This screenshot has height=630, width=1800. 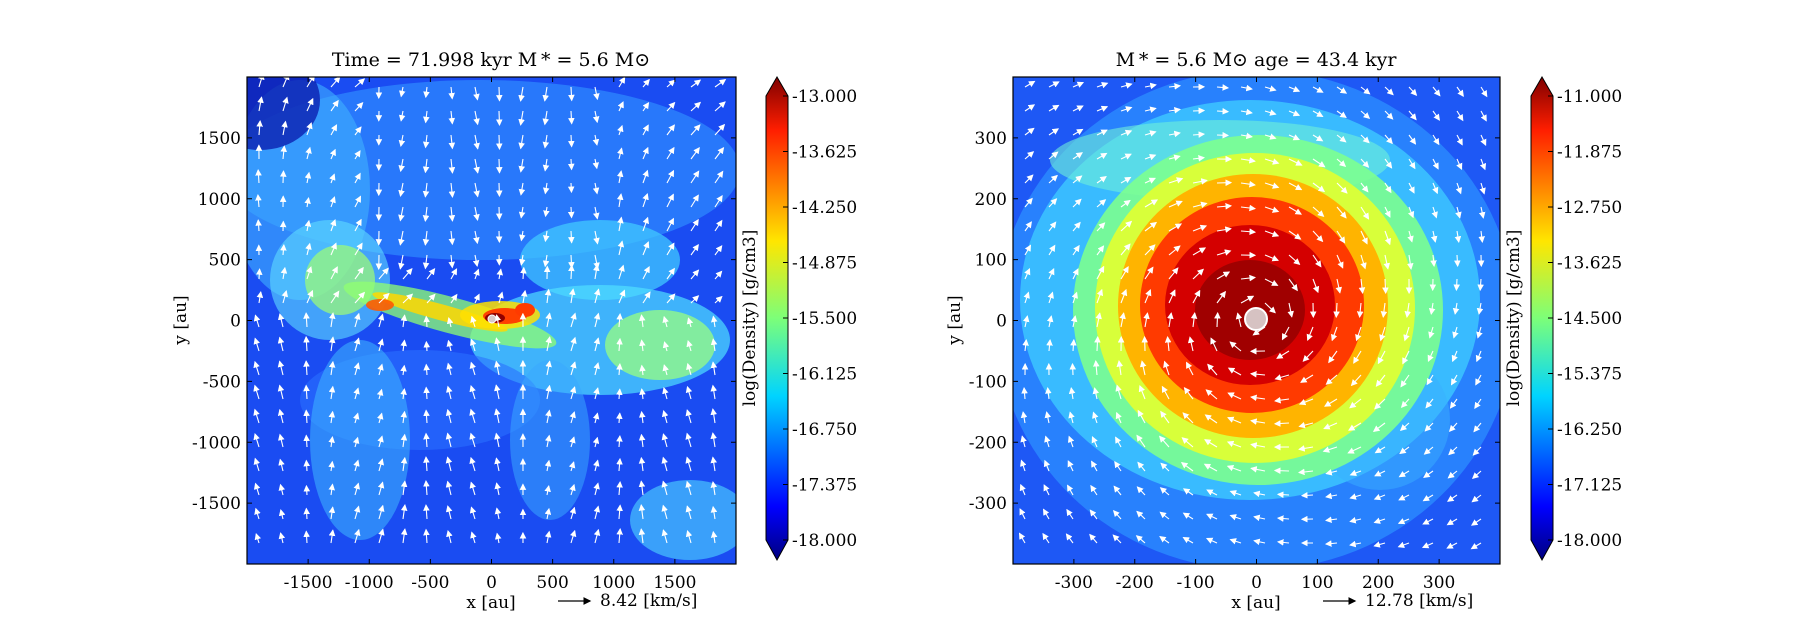 What do you see at coordinates (955, 320) in the screenshot?
I see `right-ylabel: y [au]` at bounding box center [955, 320].